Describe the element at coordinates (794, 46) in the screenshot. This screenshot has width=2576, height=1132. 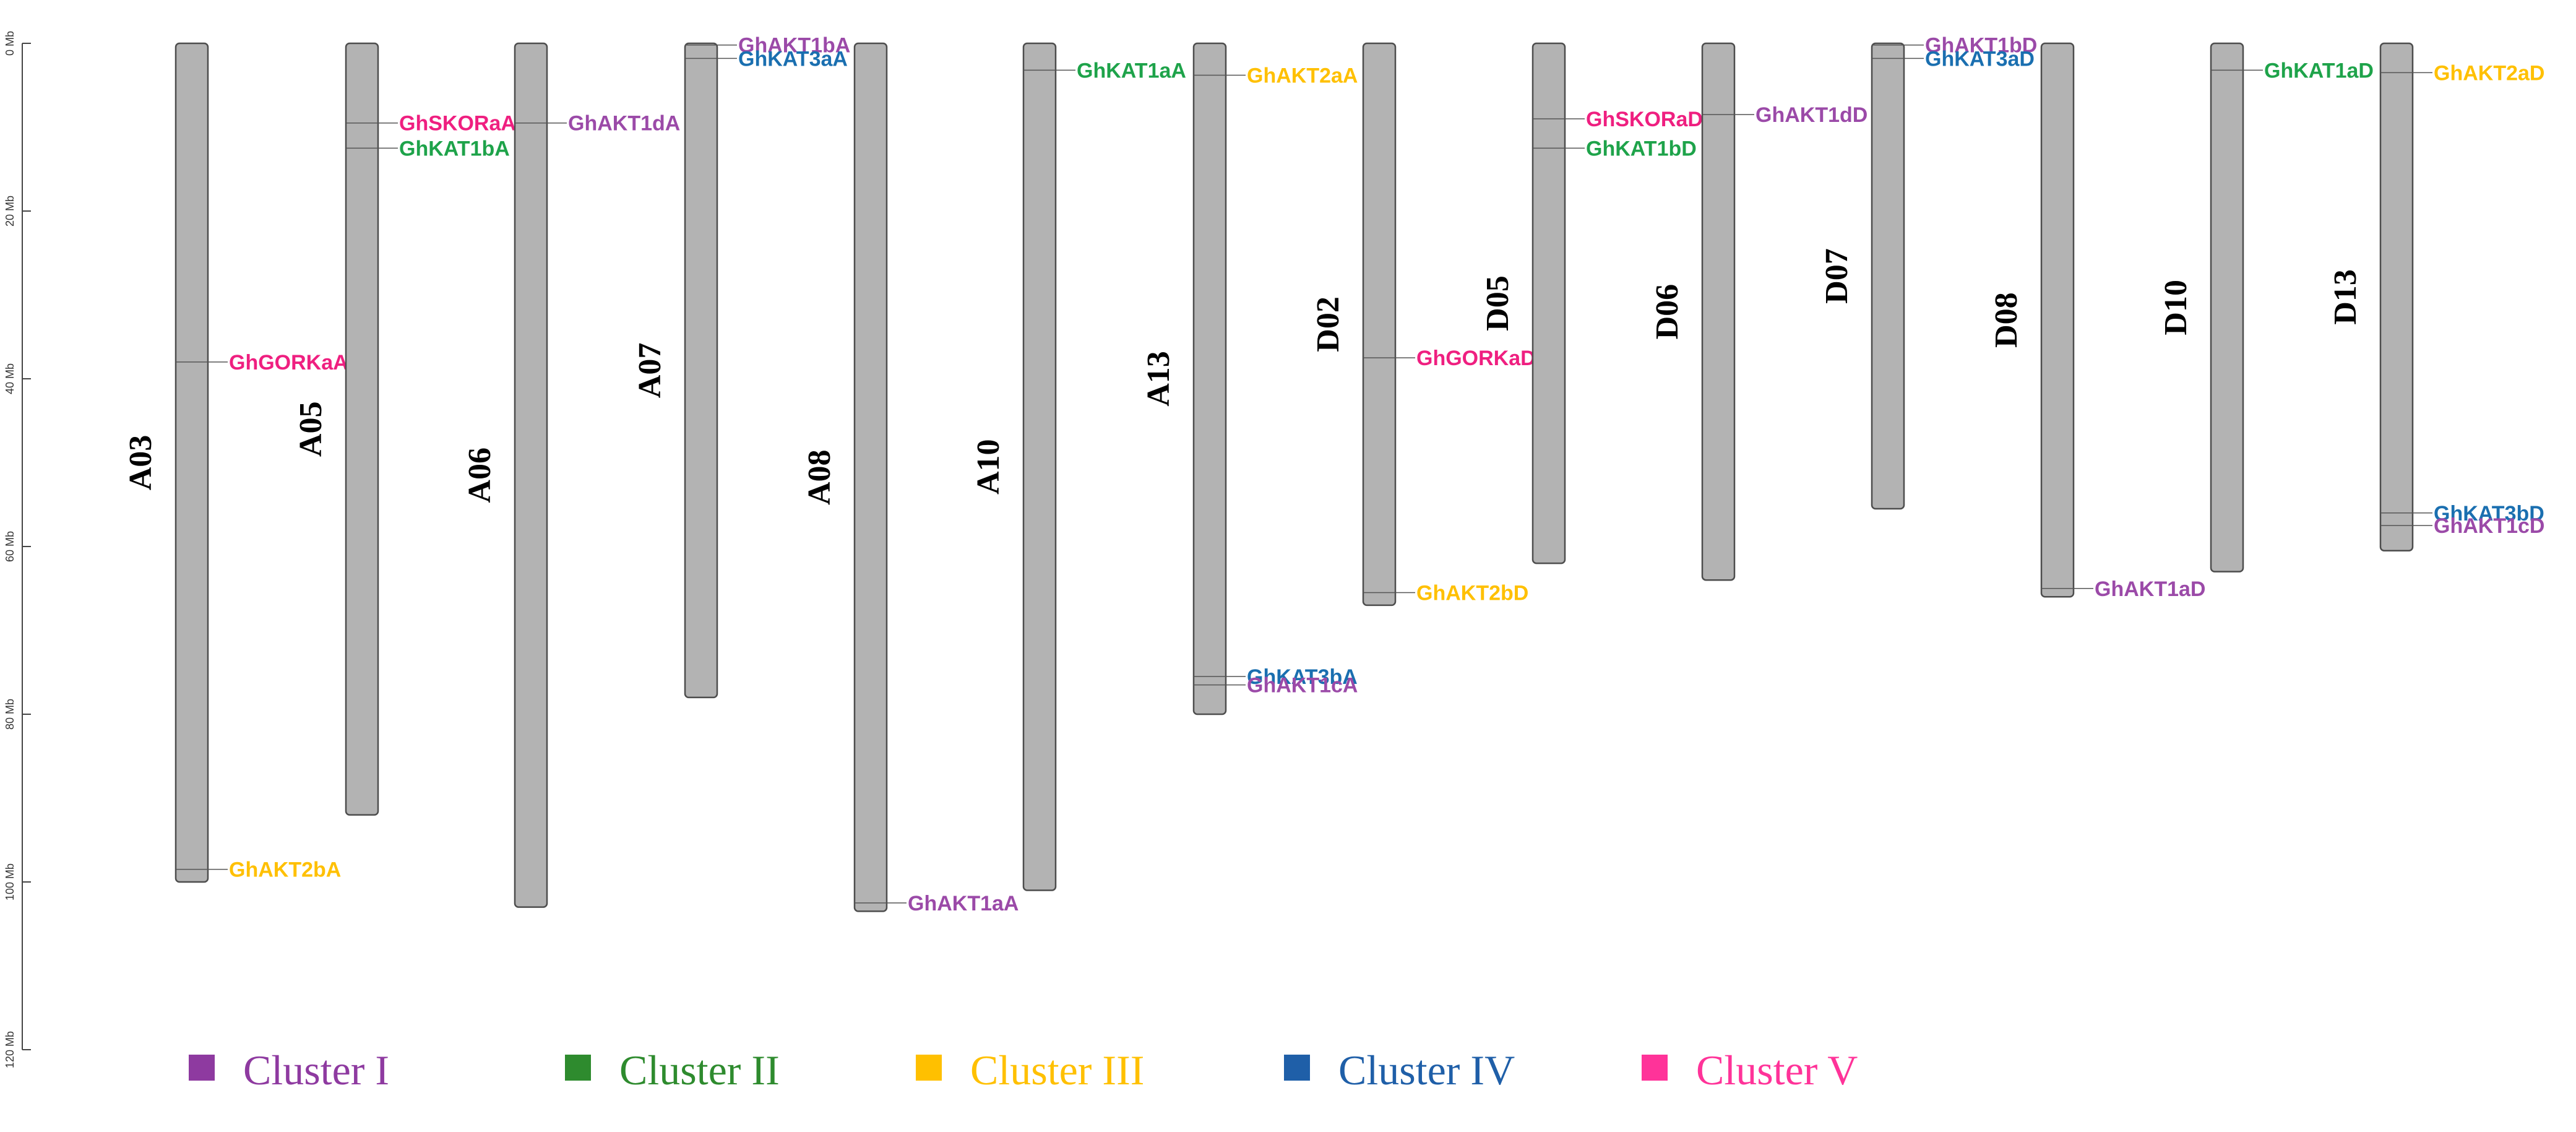
I see `gene-label-ghakt1ba: GhAKT1bA` at that location.